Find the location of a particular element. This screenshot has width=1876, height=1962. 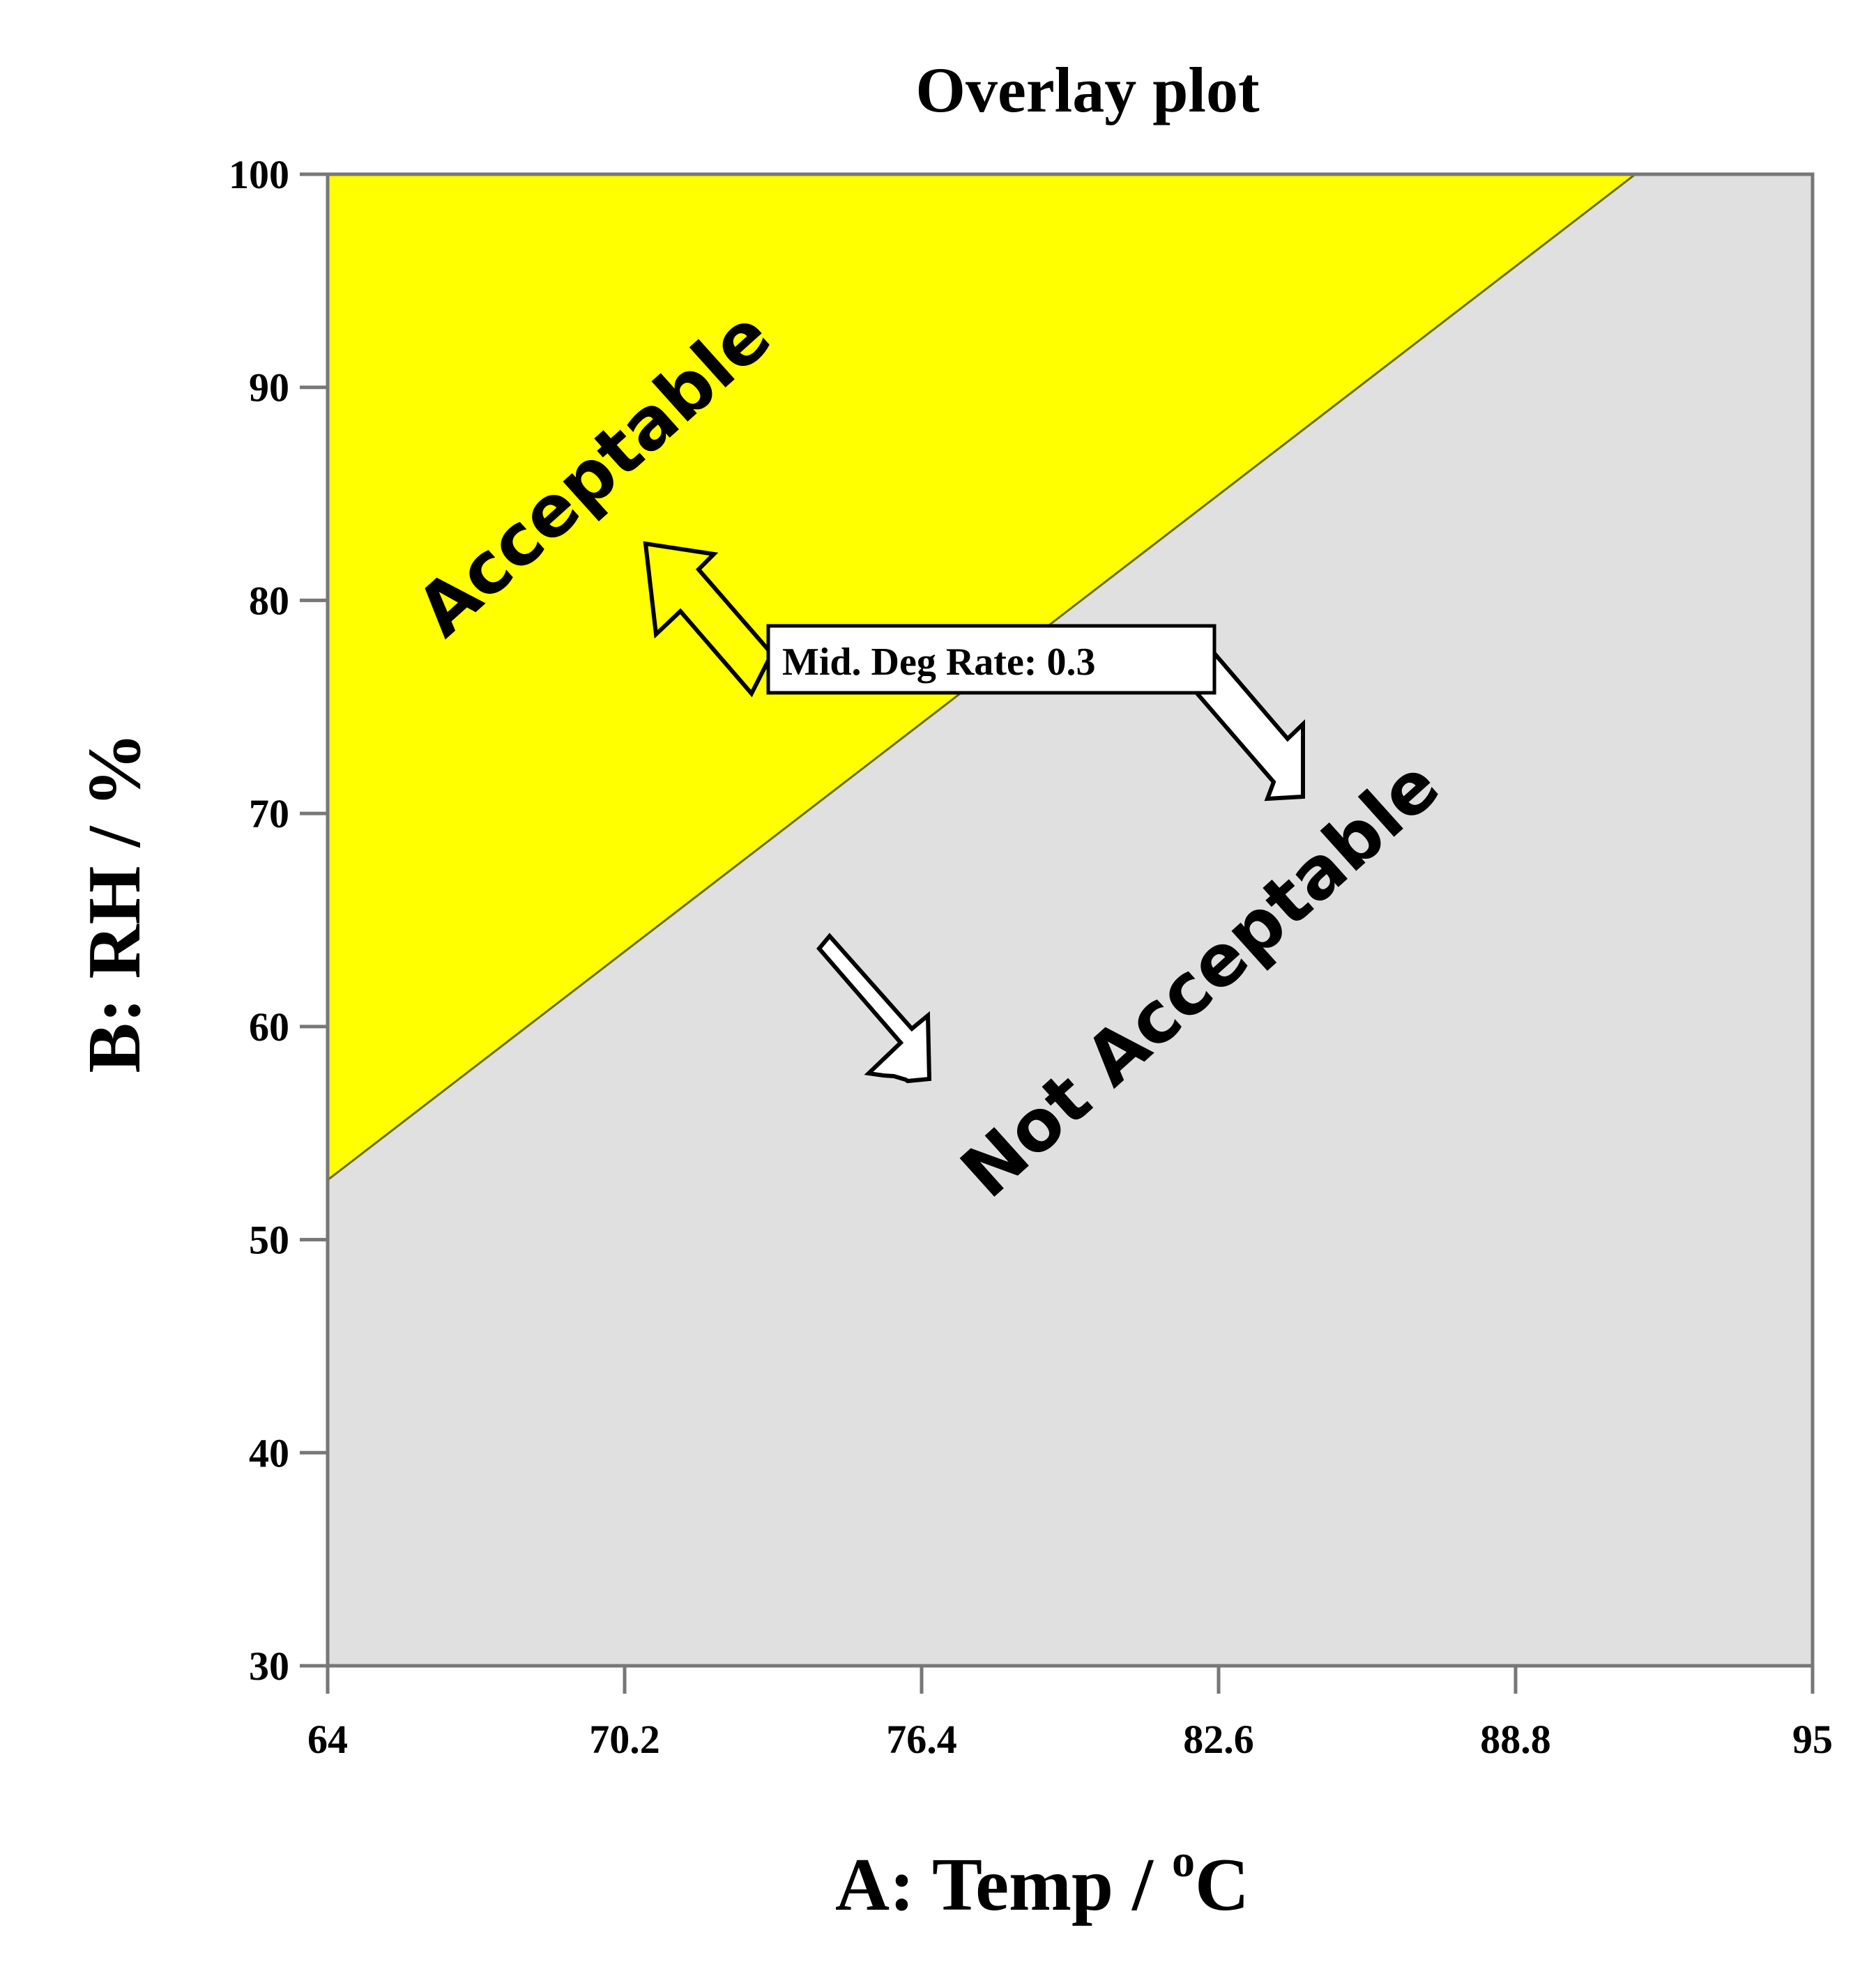

y-tick-label: 80 is located at coordinates (269, 600).